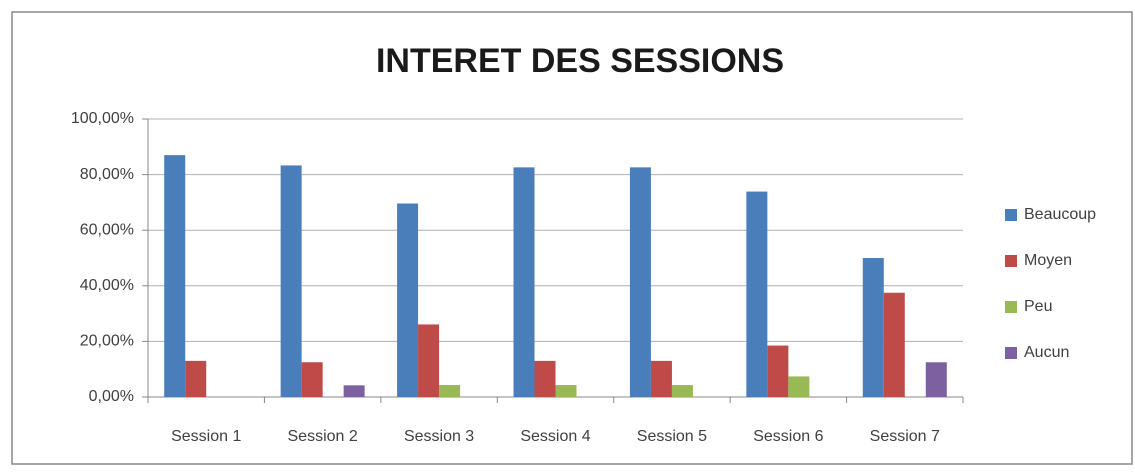 Image resolution: width=1135 pixels, height=472 pixels. I want to click on x-tick-label: Session 2, so click(323, 436).